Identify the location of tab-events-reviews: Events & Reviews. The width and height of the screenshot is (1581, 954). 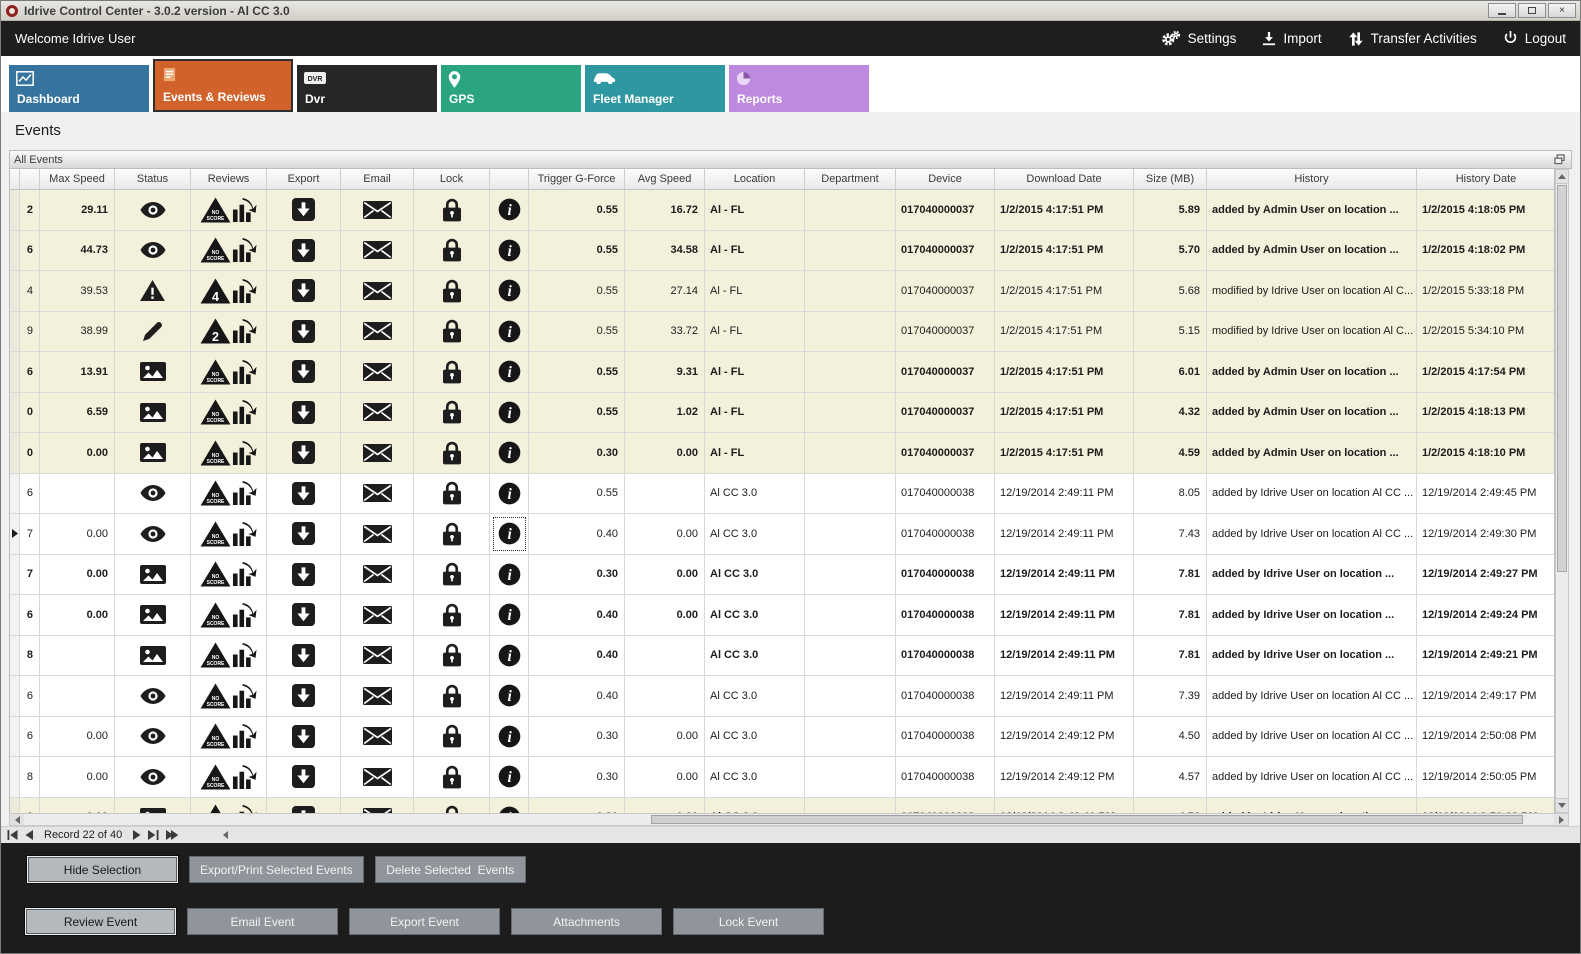
(223, 85).